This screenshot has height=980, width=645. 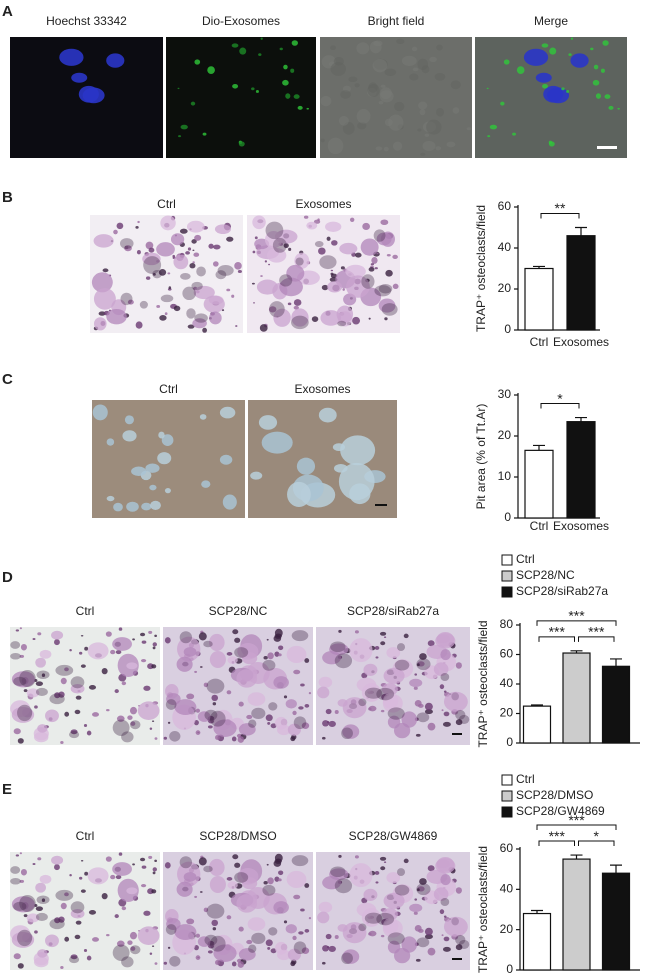 I want to click on significance-label: ***, so click(x=596, y=632).